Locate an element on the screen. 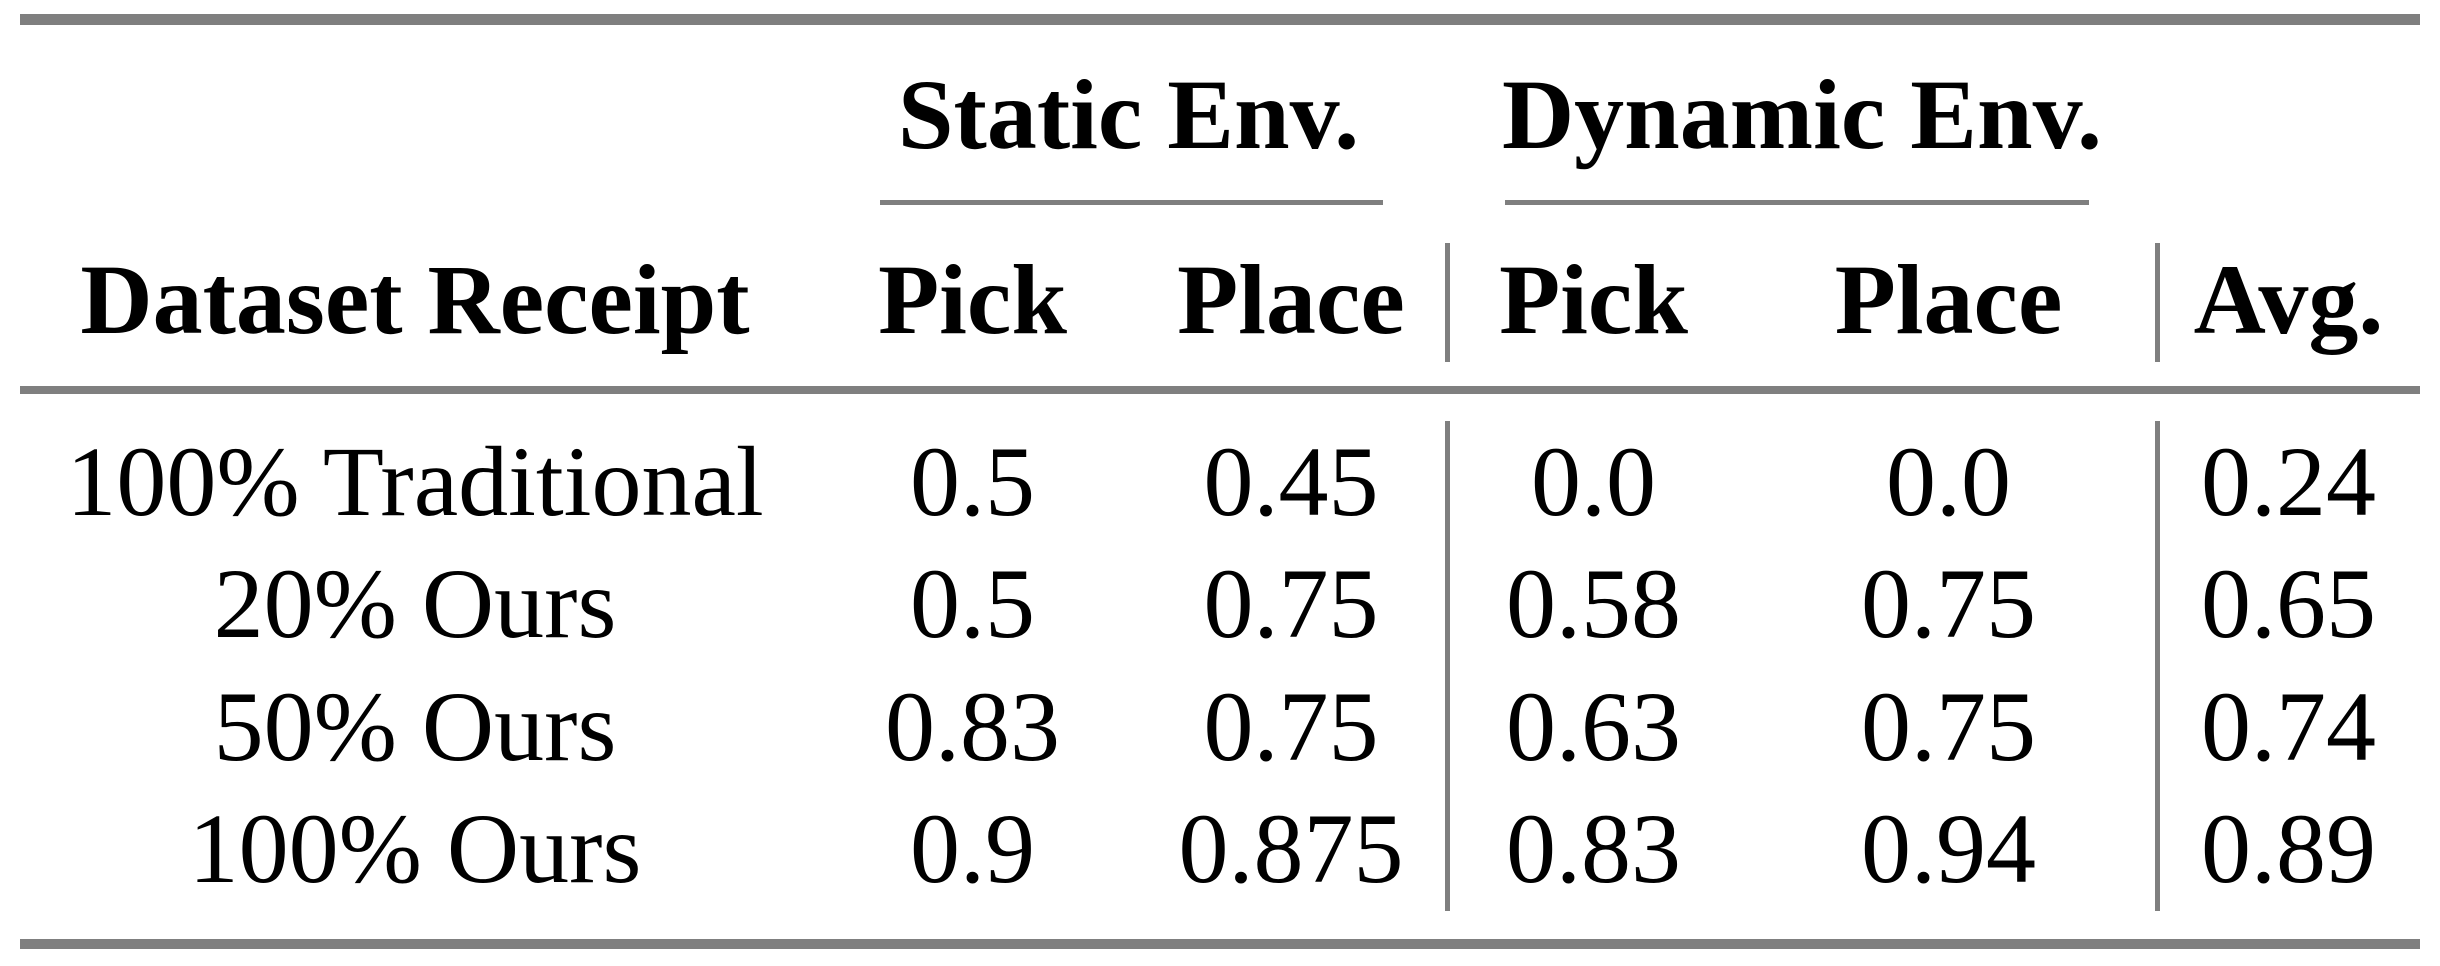 This screenshot has width=2440, height=966. table-cell-static-place: 0.875 is located at coordinates (1291, 848).